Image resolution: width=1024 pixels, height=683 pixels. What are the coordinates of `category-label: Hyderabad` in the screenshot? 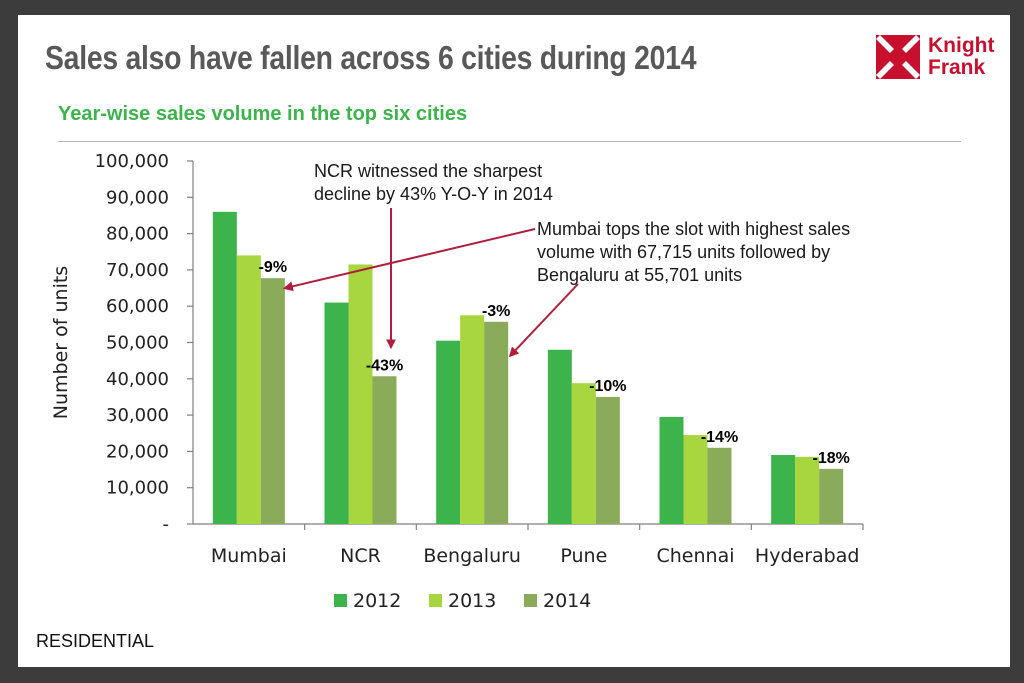 It's located at (807, 556).